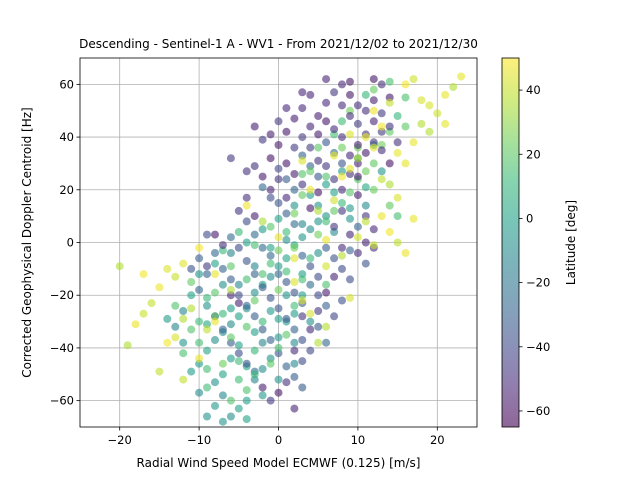  Describe the element at coordinates (538, 347) in the screenshot. I see `colorbar-tick-label: −40` at that location.